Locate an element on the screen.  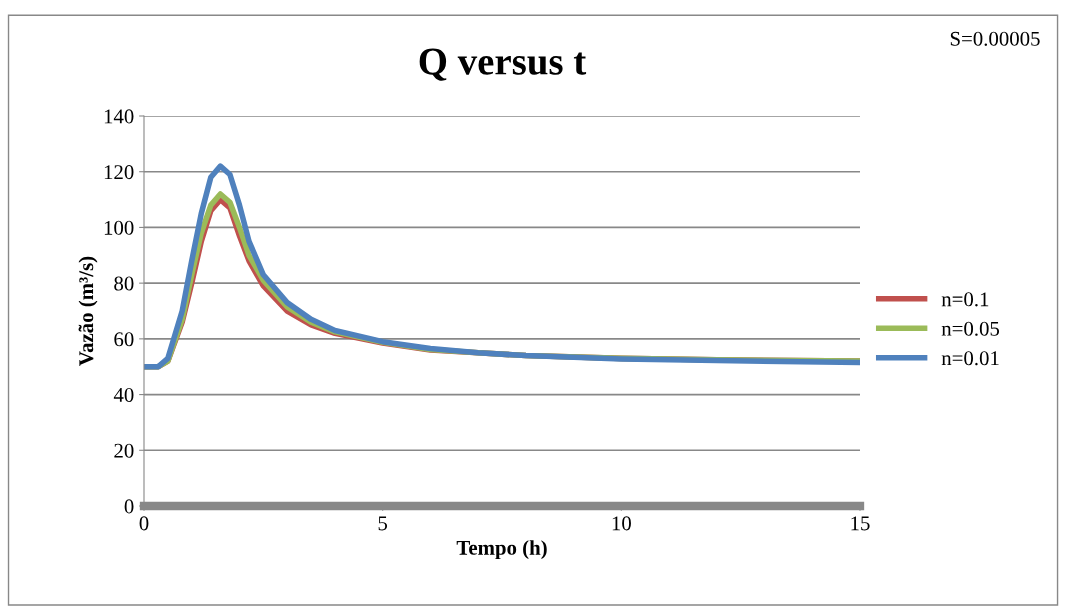
y-tick-label: 60 is located at coordinates (124, 339).